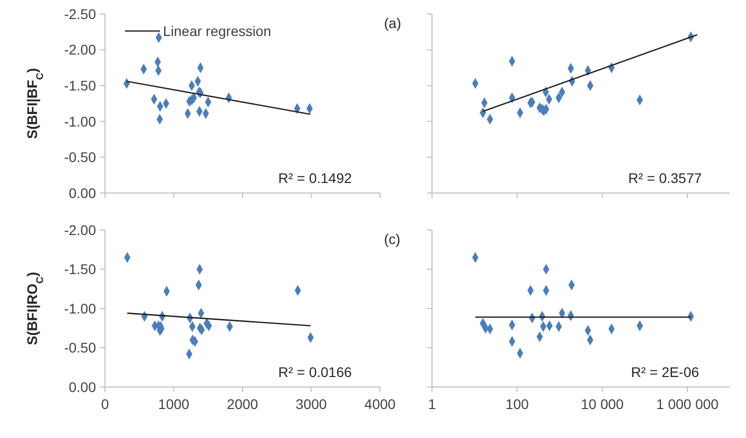 Image resolution: width=746 pixels, height=438 pixels. Describe the element at coordinates (687, 404) in the screenshot. I see `x-tick-label: 1 000 000` at that location.